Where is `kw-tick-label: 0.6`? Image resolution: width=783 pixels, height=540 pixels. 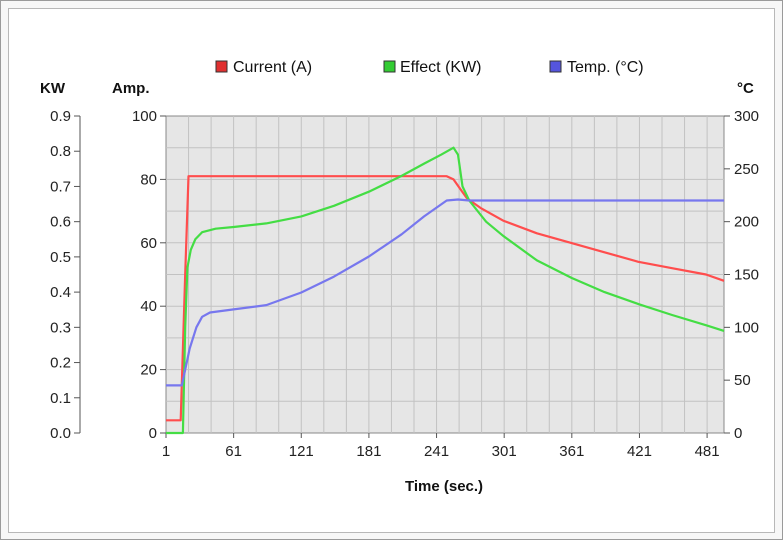 kw-tick-label: 0.6 is located at coordinates (60, 222).